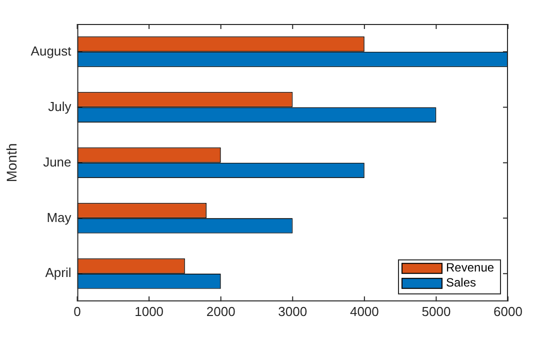 Image resolution: width=560 pixels, height=337 pixels. I want to click on x-tick-label: 6000, so click(508, 311).